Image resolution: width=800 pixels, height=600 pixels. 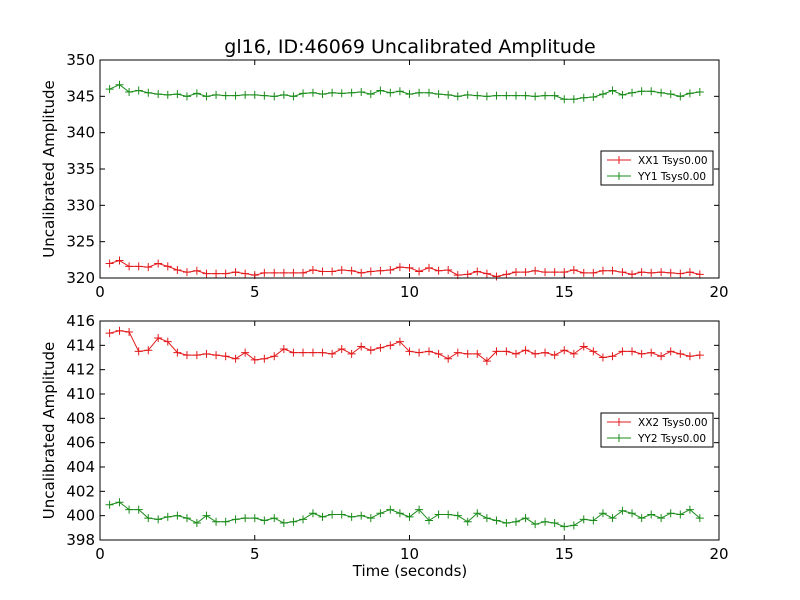 I want to click on y-tick-label: 406, so click(x=80, y=443).